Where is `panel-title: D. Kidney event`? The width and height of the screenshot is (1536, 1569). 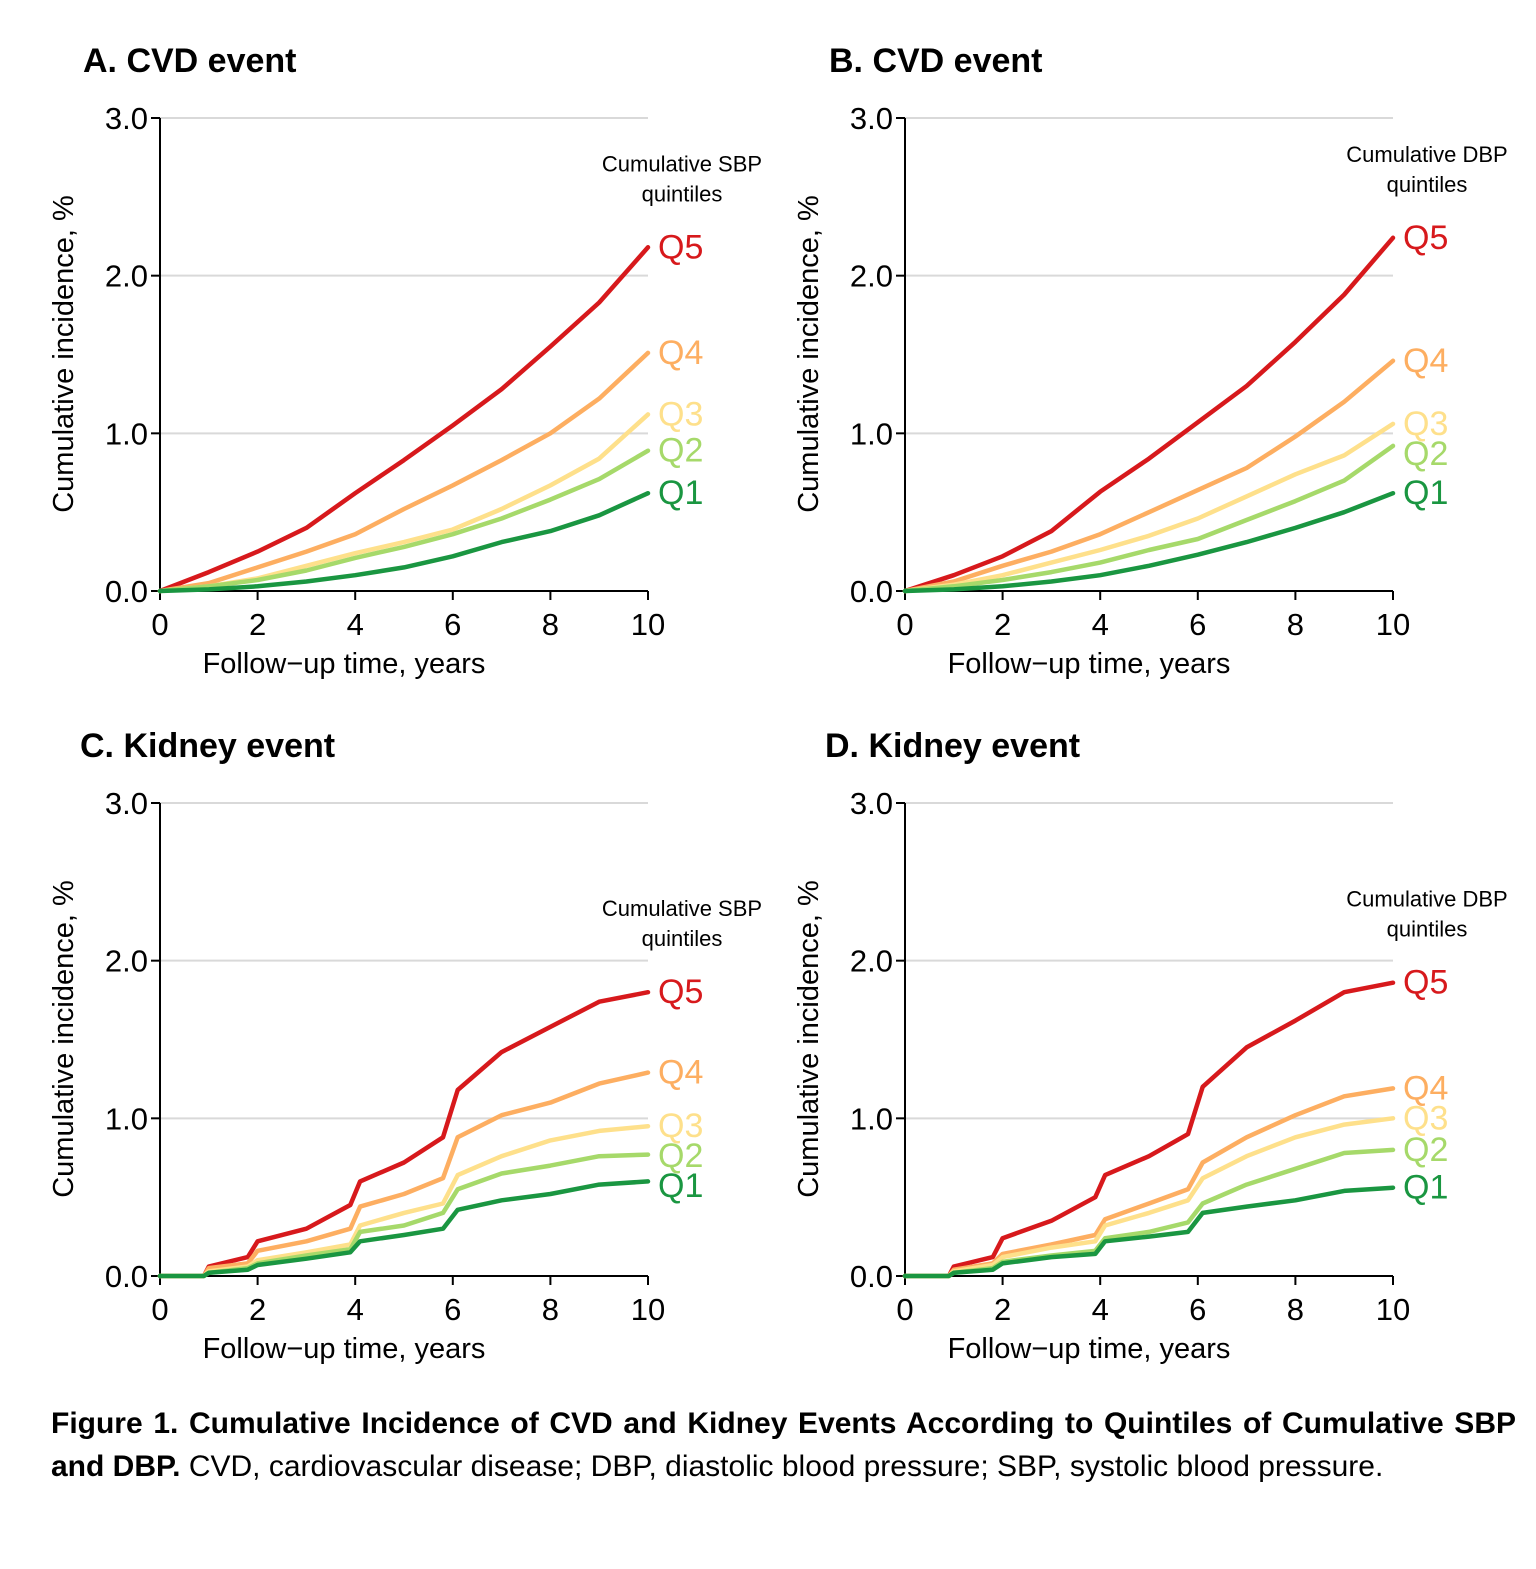
panel-title: D. Kidney event is located at coordinates (952, 746).